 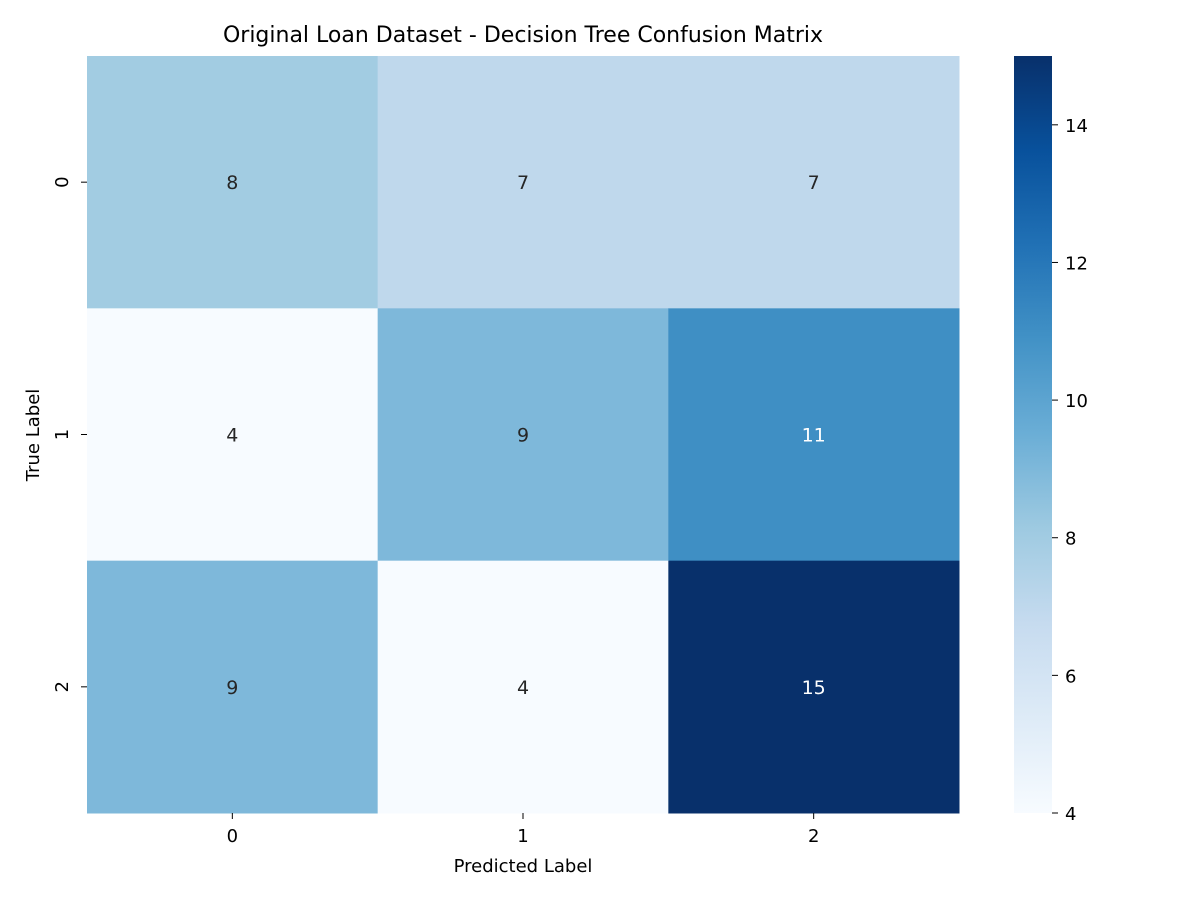 I want to click on y-tick-label: 1, so click(x=62, y=434).